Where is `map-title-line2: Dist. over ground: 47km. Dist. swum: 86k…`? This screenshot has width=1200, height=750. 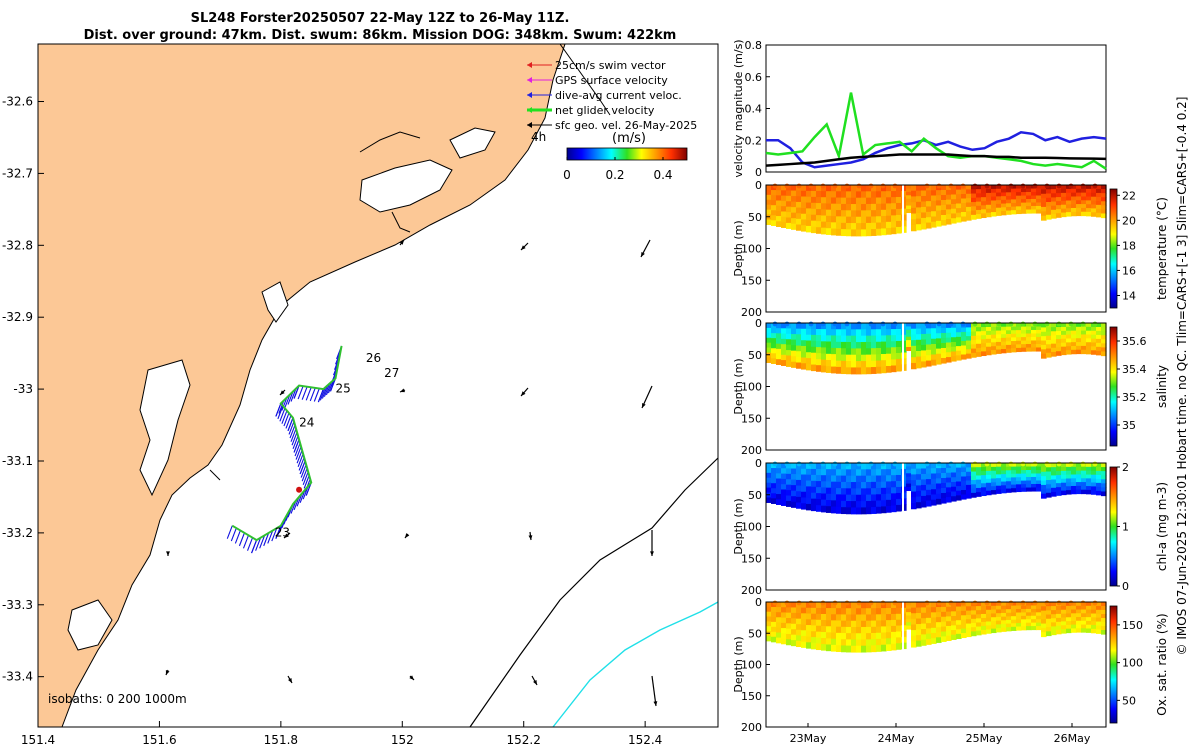
map-title-line2: Dist. over ground: 47km. Dist. swum: 86k… is located at coordinates (380, 35).